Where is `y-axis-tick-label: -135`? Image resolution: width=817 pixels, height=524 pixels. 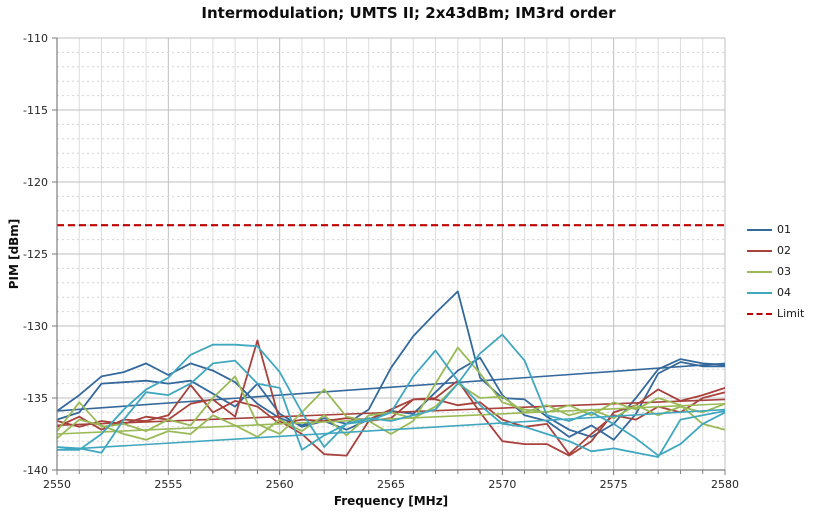
y-axis-tick-label: -135 is located at coordinates (35, 398).